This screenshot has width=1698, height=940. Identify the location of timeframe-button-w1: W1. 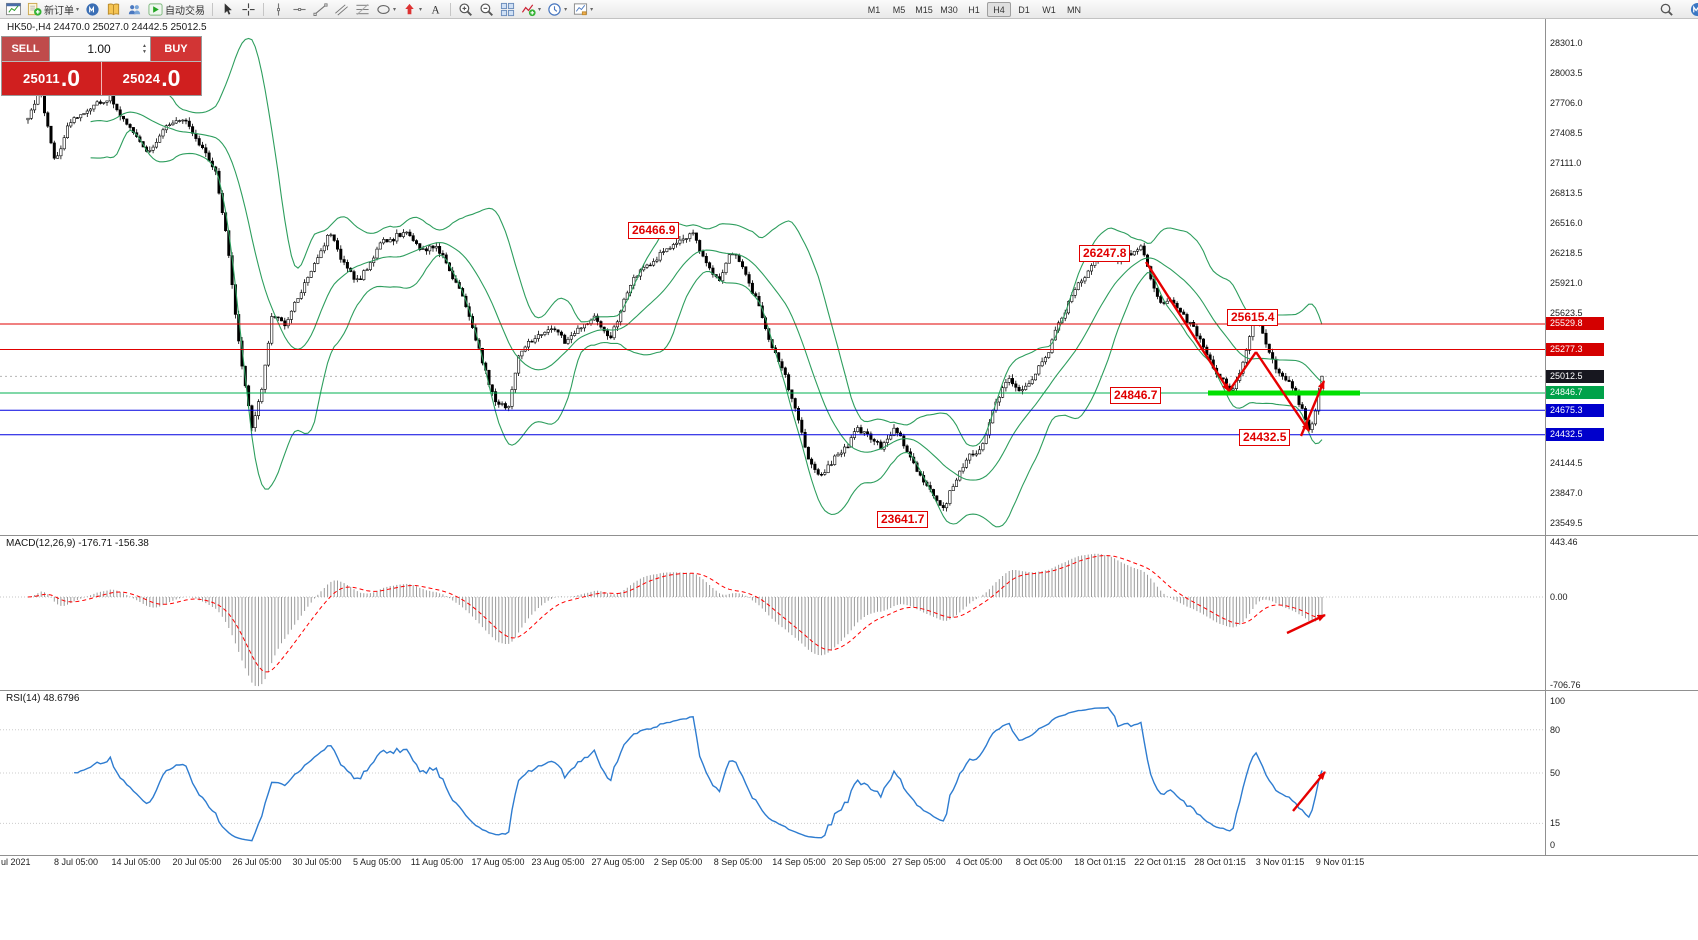
(1049, 9).